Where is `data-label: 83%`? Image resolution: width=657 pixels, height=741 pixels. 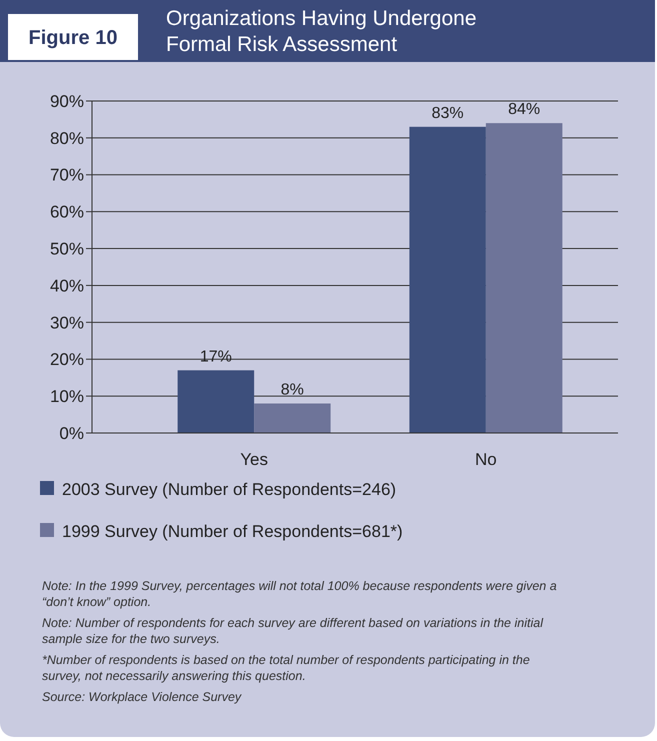
data-label: 83% is located at coordinates (448, 113).